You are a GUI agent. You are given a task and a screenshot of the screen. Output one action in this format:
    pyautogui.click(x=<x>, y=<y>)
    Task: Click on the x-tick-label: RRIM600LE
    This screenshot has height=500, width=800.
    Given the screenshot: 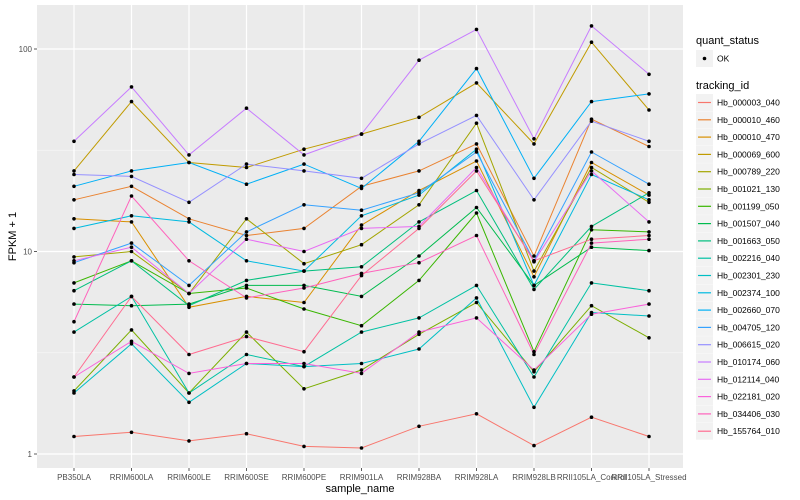 What is the action you would take?
    pyautogui.click(x=189, y=477)
    